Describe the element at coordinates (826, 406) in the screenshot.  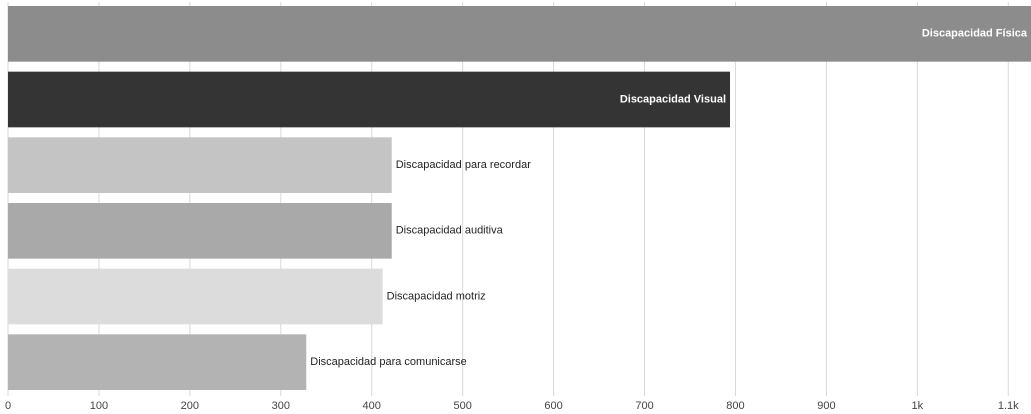
I see `x-tick-label: 900` at that location.